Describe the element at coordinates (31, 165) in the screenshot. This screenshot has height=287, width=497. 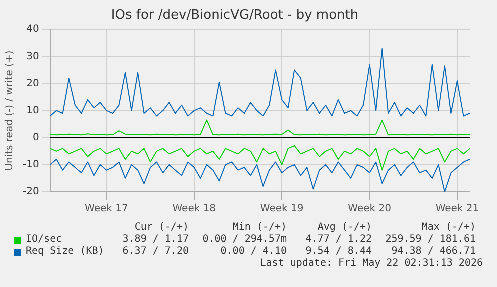
I see `y-tick-label: -10` at that location.